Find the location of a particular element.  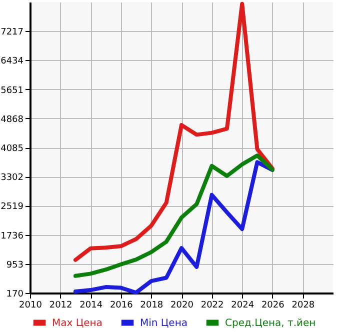

legend-label: Max Цена is located at coordinates (77, 323).